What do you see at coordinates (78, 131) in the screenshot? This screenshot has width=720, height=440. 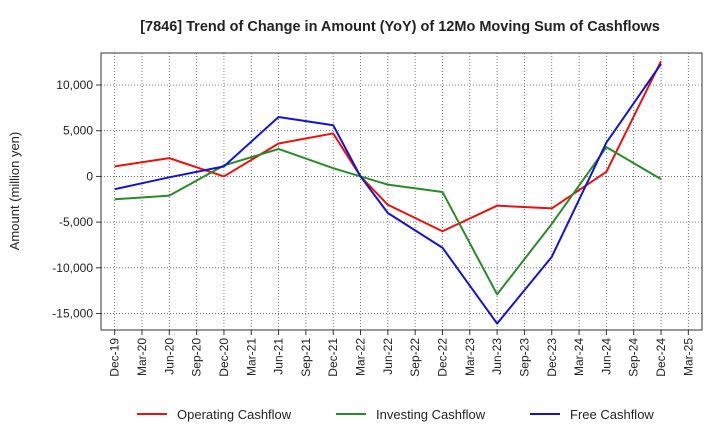 I see `y-tick-label: 5,000` at bounding box center [78, 131].